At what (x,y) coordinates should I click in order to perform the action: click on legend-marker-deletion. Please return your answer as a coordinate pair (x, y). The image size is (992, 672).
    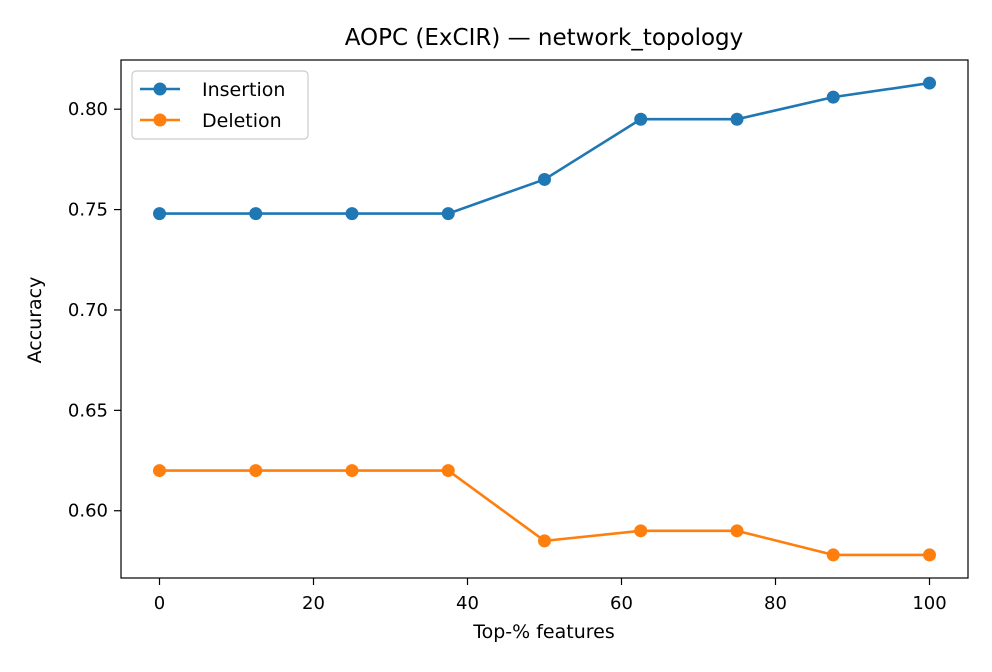
    Looking at the image, I should click on (160, 120).